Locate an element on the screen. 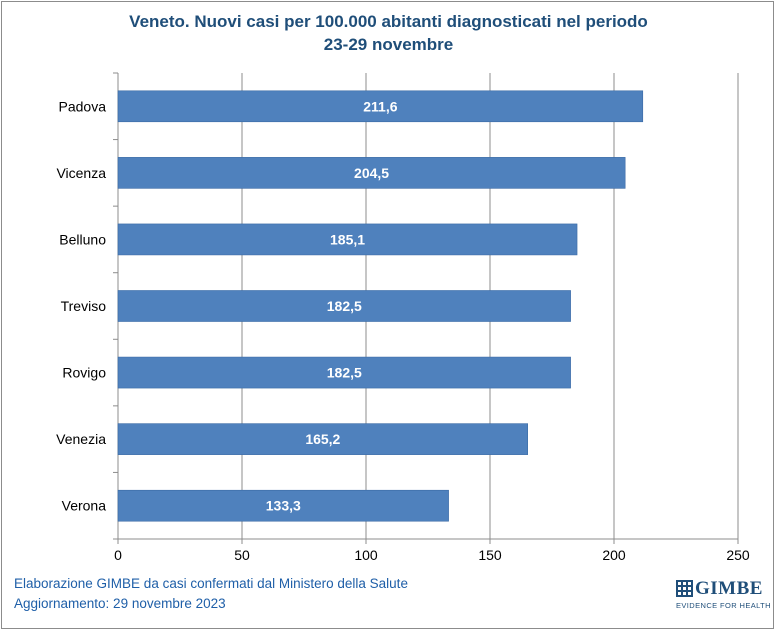 This screenshot has width=777, height=632. gimbe-logo-word: GIMBE is located at coordinates (729, 588).